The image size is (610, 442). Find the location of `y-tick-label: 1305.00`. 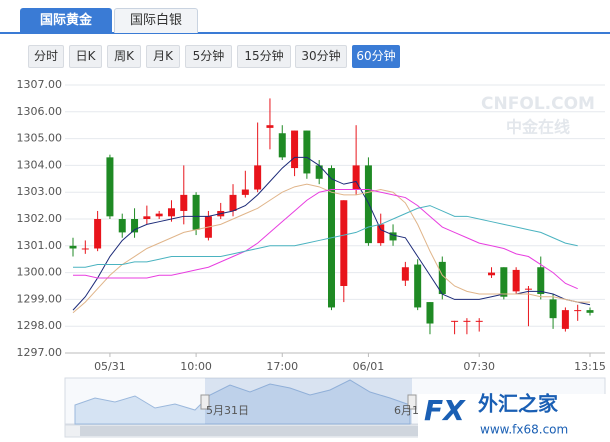

y-tick-label: 1305.00 is located at coordinates (40, 138).